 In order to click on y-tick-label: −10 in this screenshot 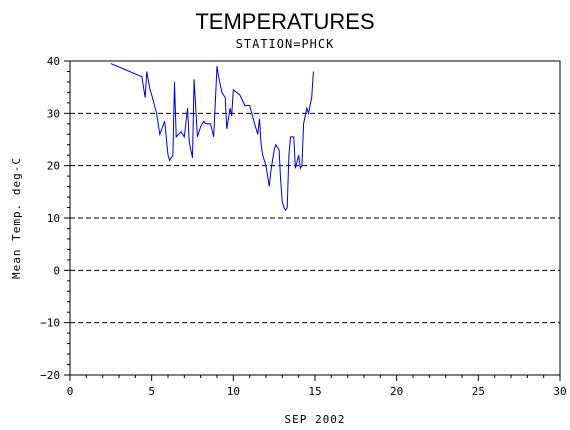, I will do `click(50, 323)`.